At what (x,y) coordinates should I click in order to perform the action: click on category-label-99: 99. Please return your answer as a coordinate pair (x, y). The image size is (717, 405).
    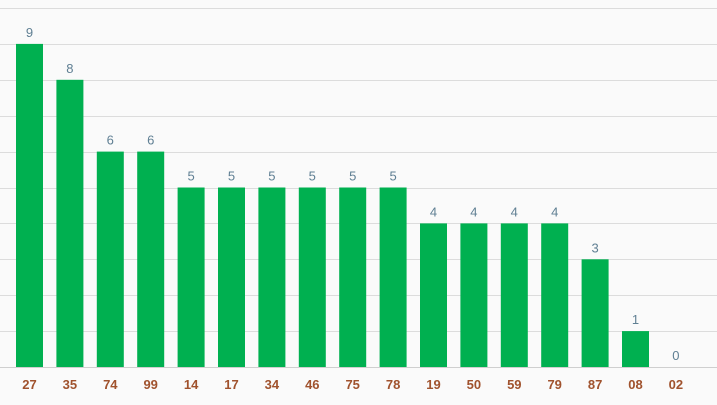
    Looking at the image, I should click on (150, 384).